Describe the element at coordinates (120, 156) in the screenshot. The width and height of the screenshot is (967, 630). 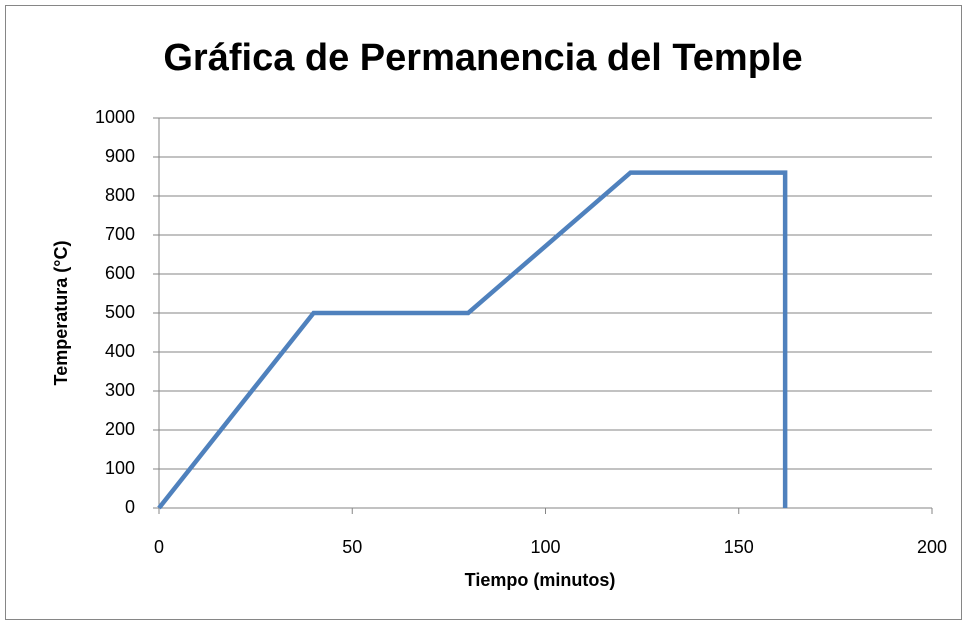
I see `y-tick-label: 900` at that location.